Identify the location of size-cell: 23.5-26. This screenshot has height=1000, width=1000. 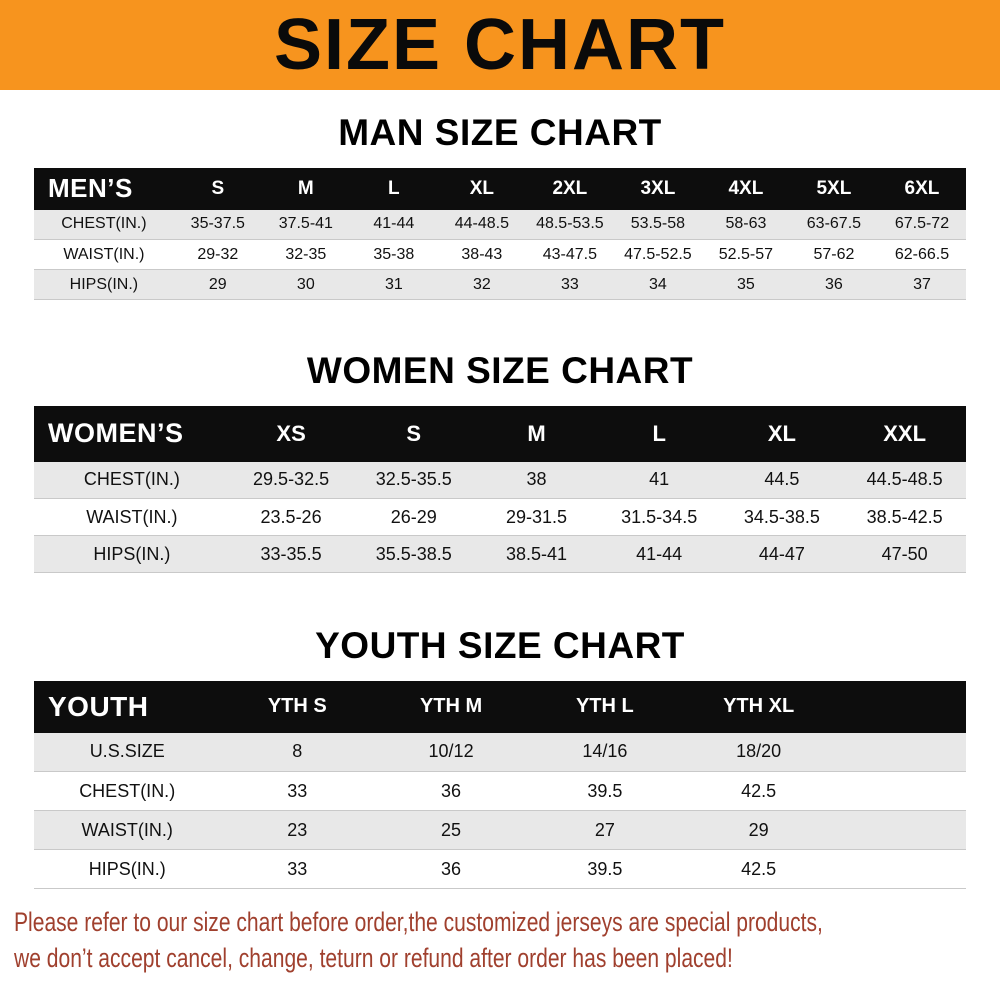
(291, 517).